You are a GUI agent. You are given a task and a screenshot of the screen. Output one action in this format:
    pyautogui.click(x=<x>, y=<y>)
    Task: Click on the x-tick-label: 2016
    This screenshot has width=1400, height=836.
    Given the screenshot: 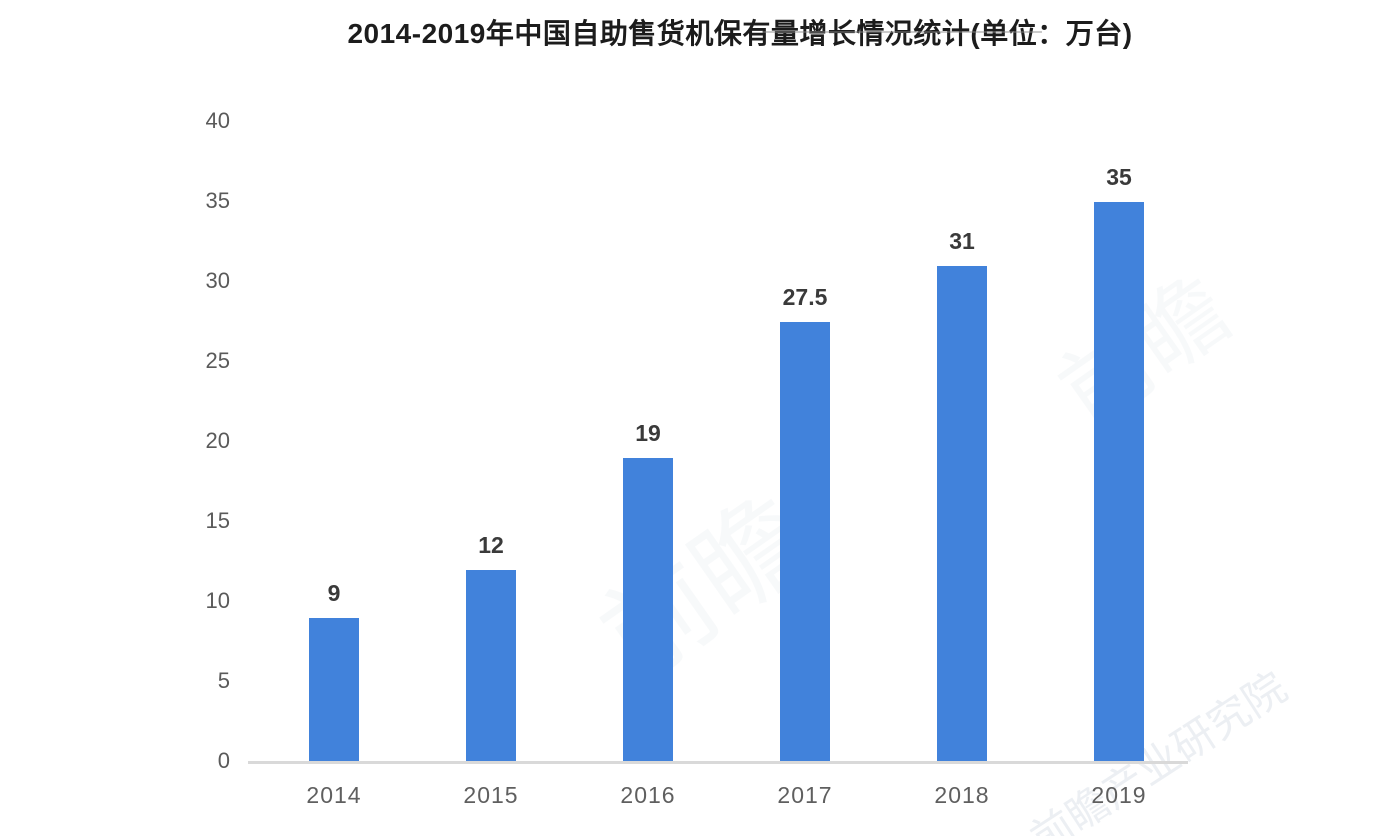 What is the action you would take?
    pyautogui.click(x=648, y=795)
    